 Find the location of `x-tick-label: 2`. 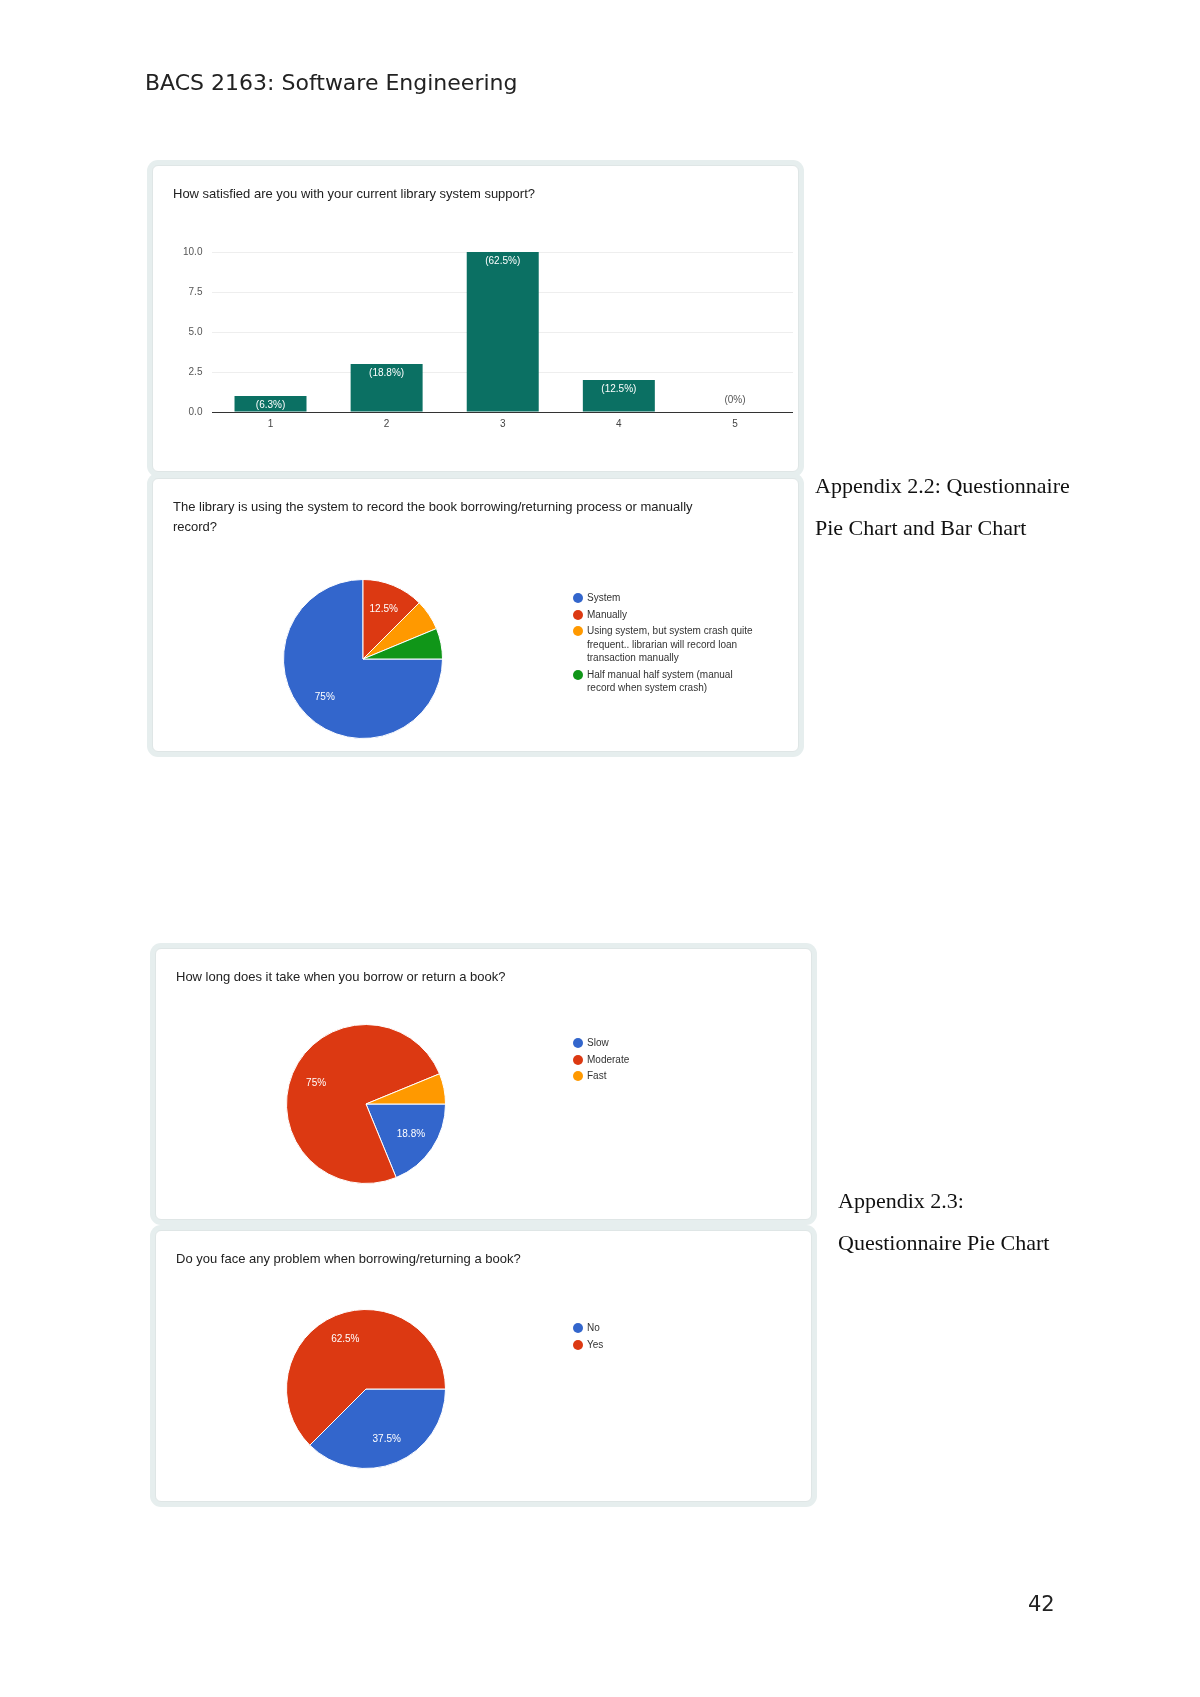

x-tick-label: 2 is located at coordinates (386, 423).